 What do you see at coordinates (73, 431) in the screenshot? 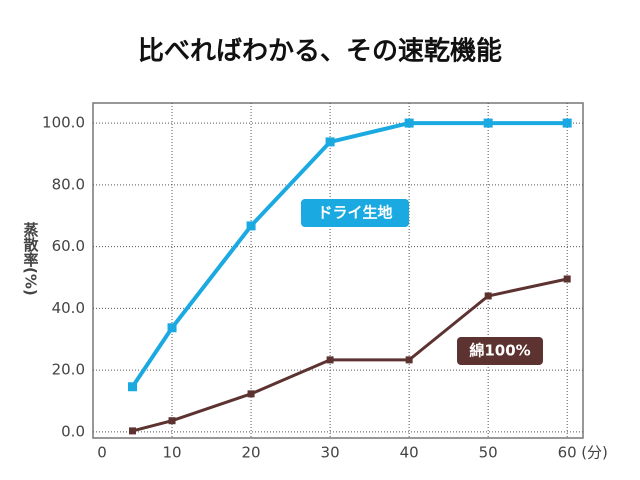
I see `y-tick-label: 0.0` at bounding box center [73, 431].